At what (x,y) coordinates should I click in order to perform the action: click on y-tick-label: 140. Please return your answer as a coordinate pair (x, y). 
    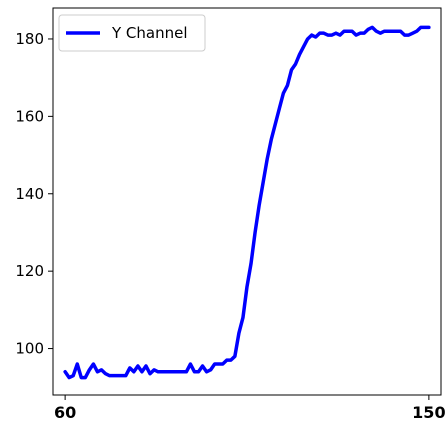
    Looking at the image, I should click on (29, 194).